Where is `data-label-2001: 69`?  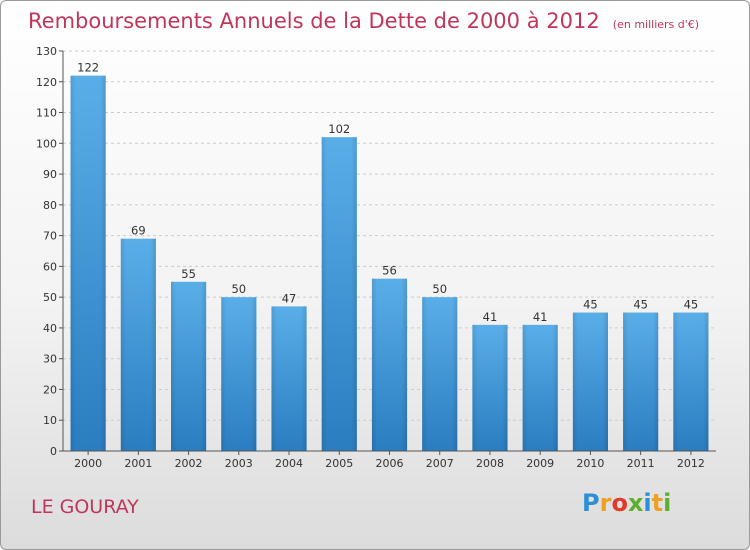
data-label-2001: 69 is located at coordinates (138, 231).